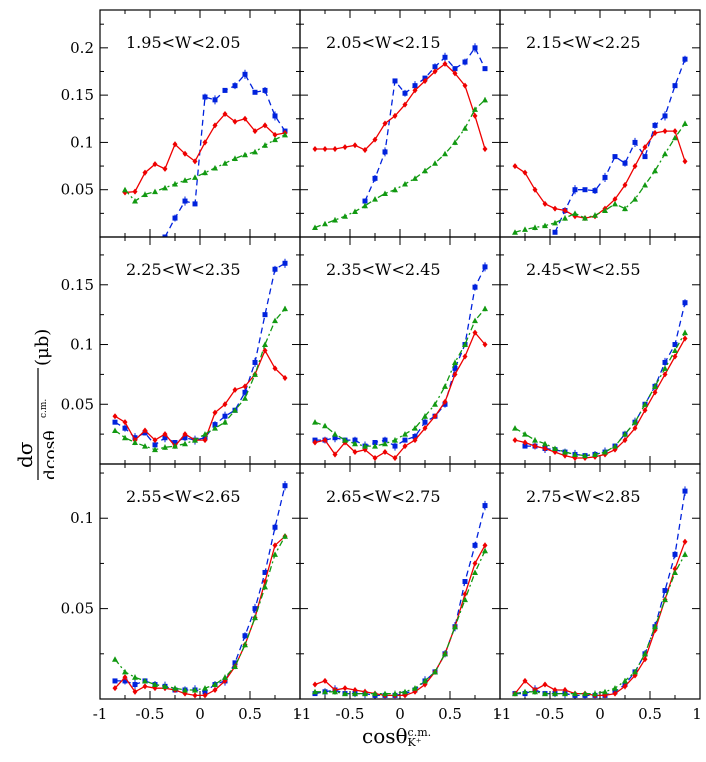  I want to click on panel-7: 0.05 0.1 -1 -0.5 0 0.5 1 2.55<W<2.65, so click(181, 593).